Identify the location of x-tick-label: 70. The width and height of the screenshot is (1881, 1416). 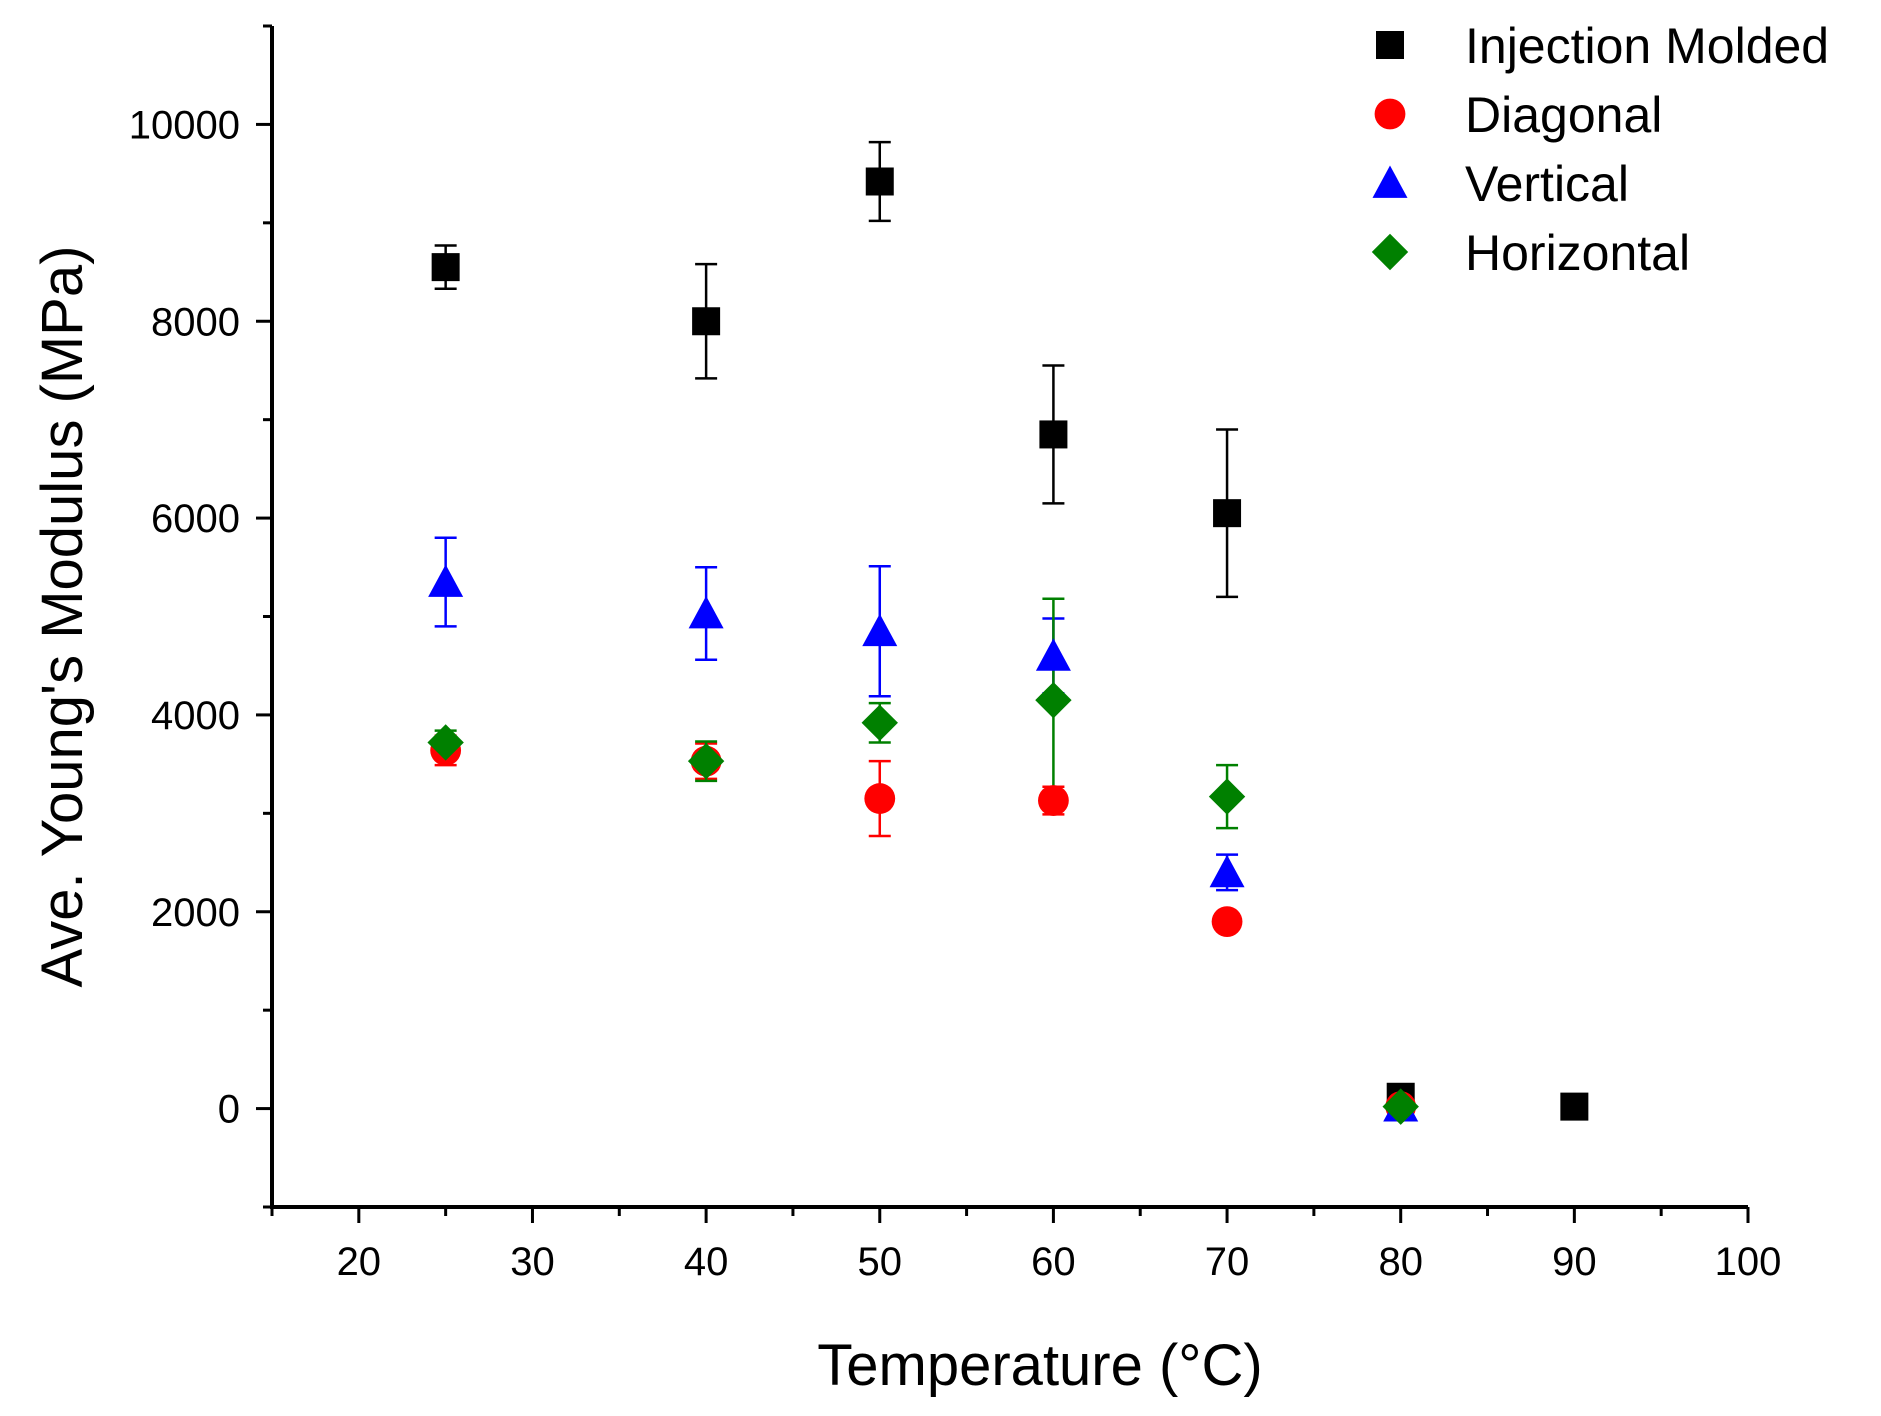
(1227, 1262).